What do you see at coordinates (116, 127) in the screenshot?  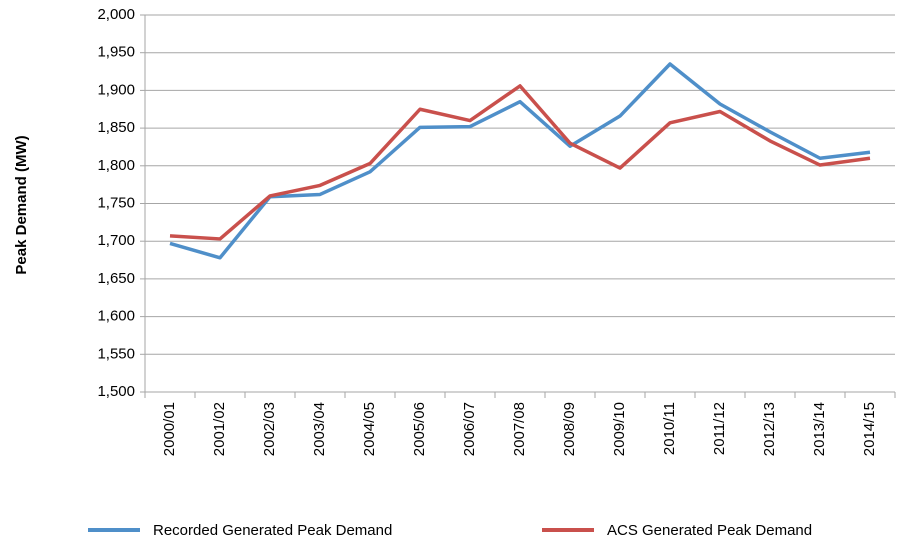 I see `y-tick-label: 1,850` at bounding box center [116, 127].